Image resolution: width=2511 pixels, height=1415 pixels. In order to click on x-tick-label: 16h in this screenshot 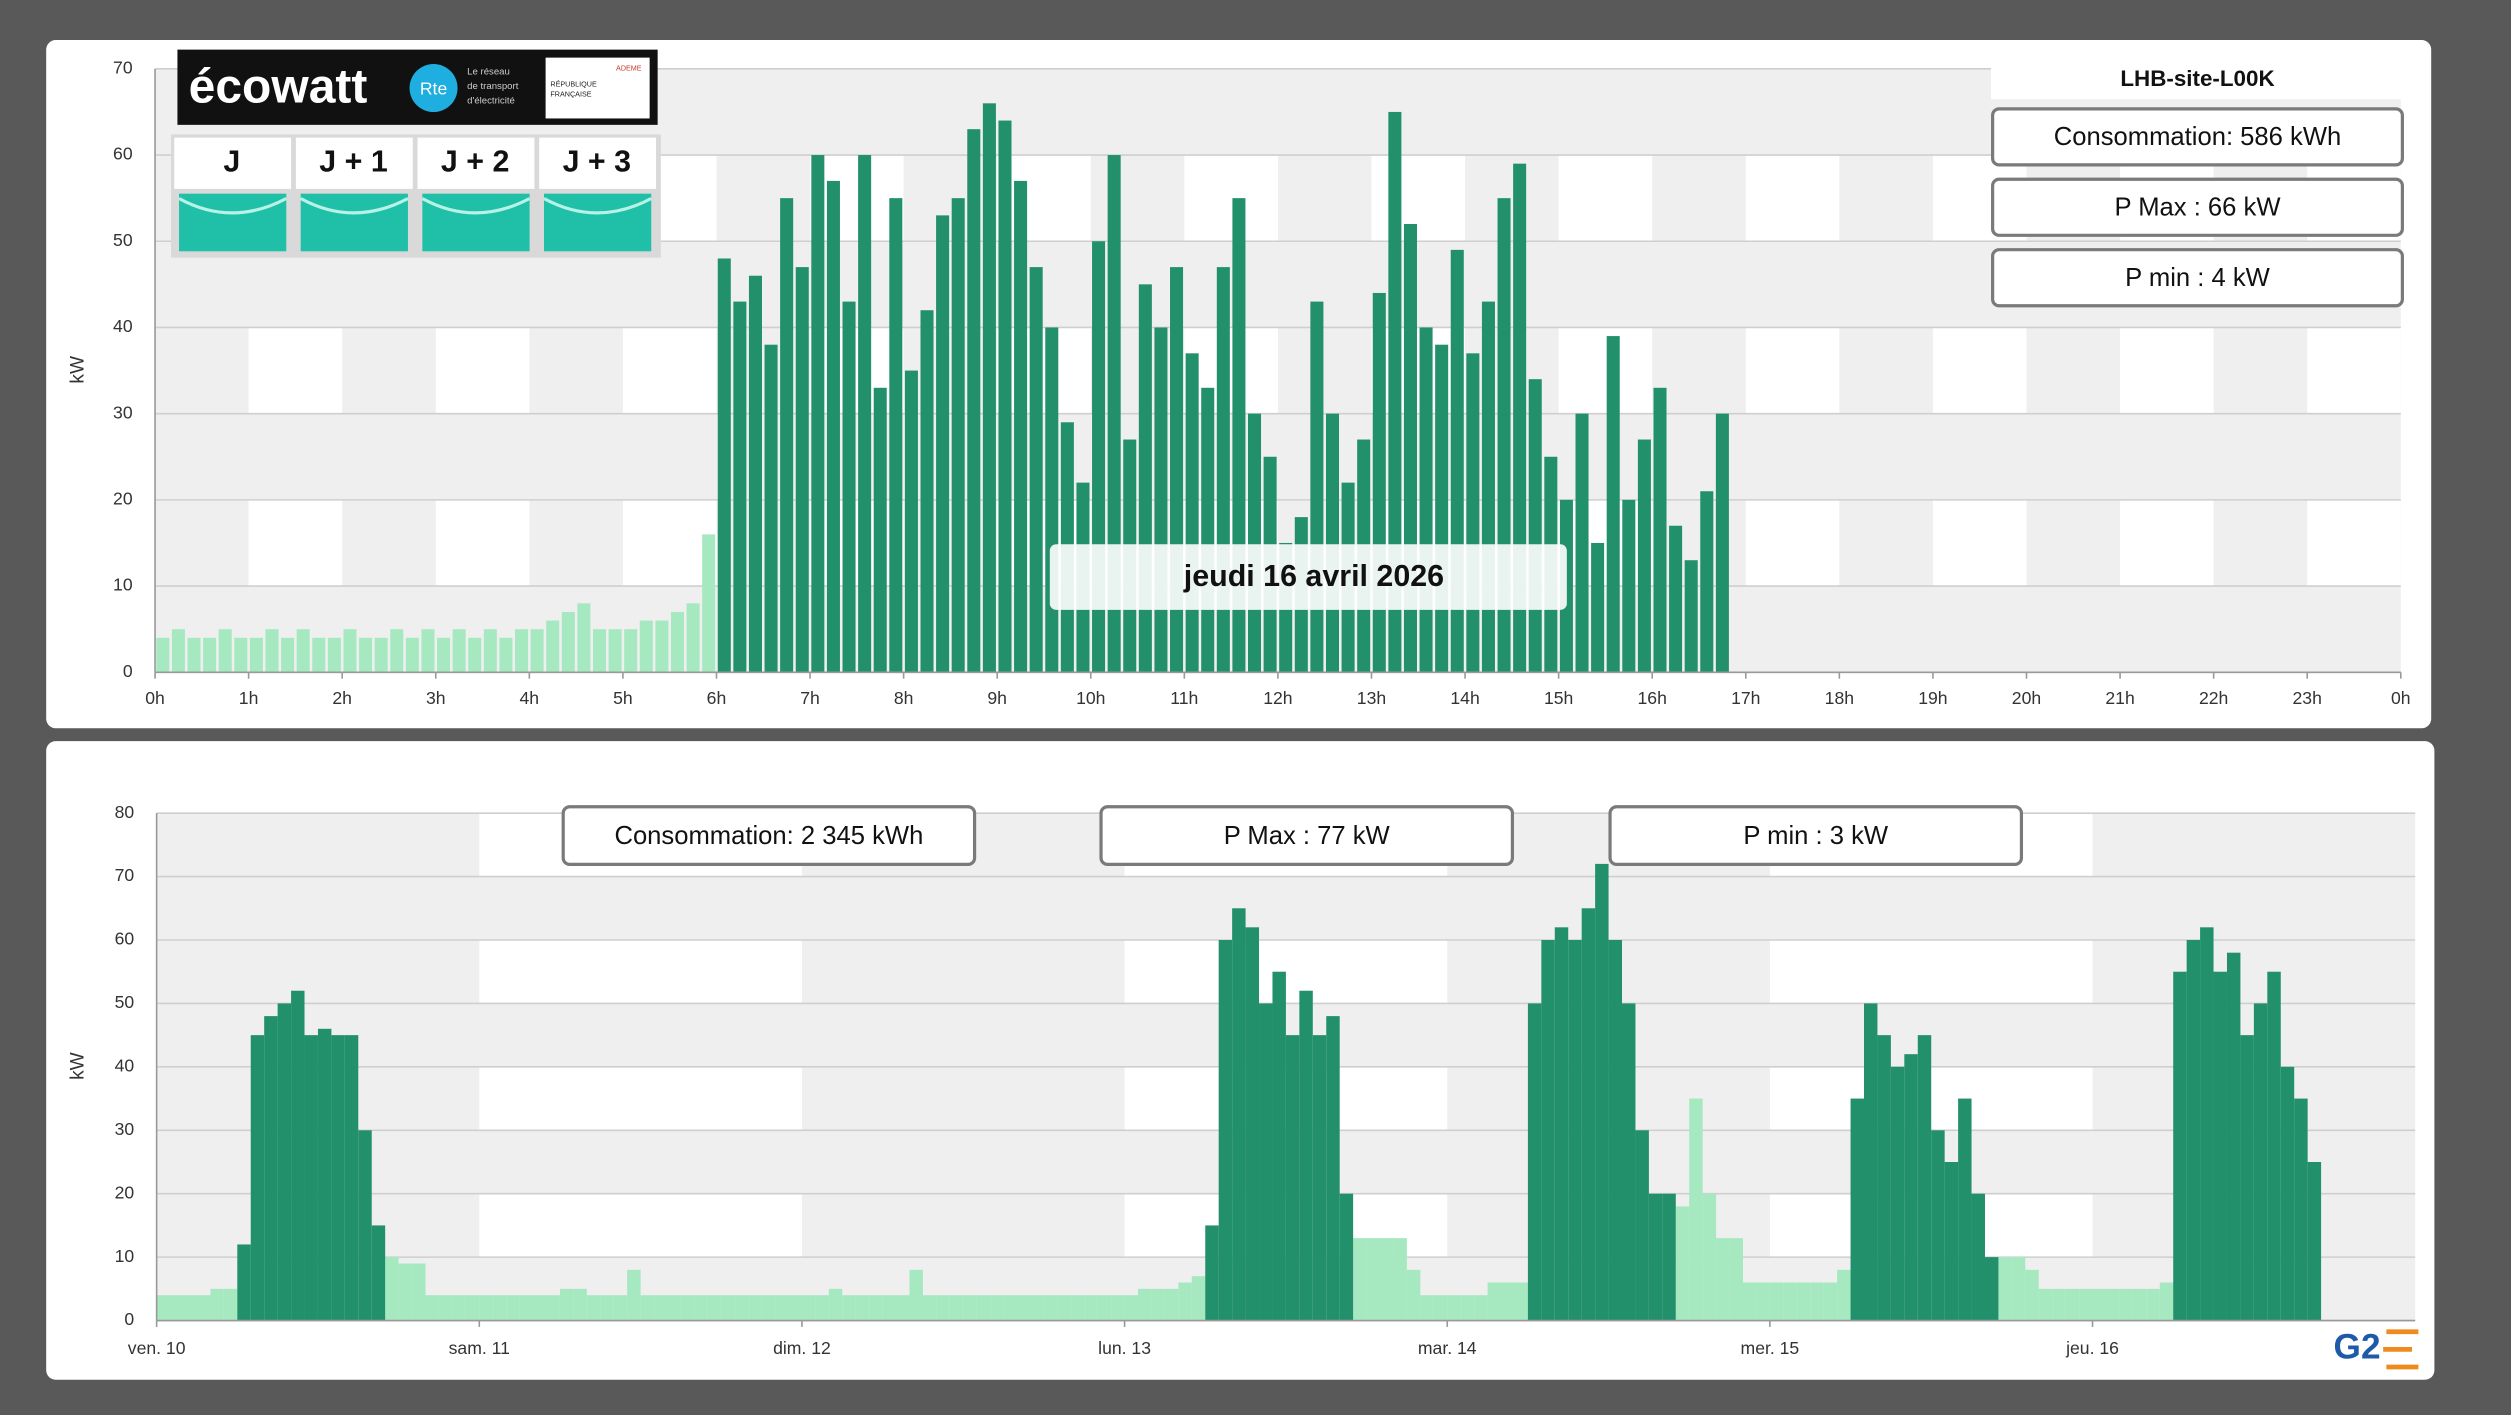, I will do `click(1652, 698)`.